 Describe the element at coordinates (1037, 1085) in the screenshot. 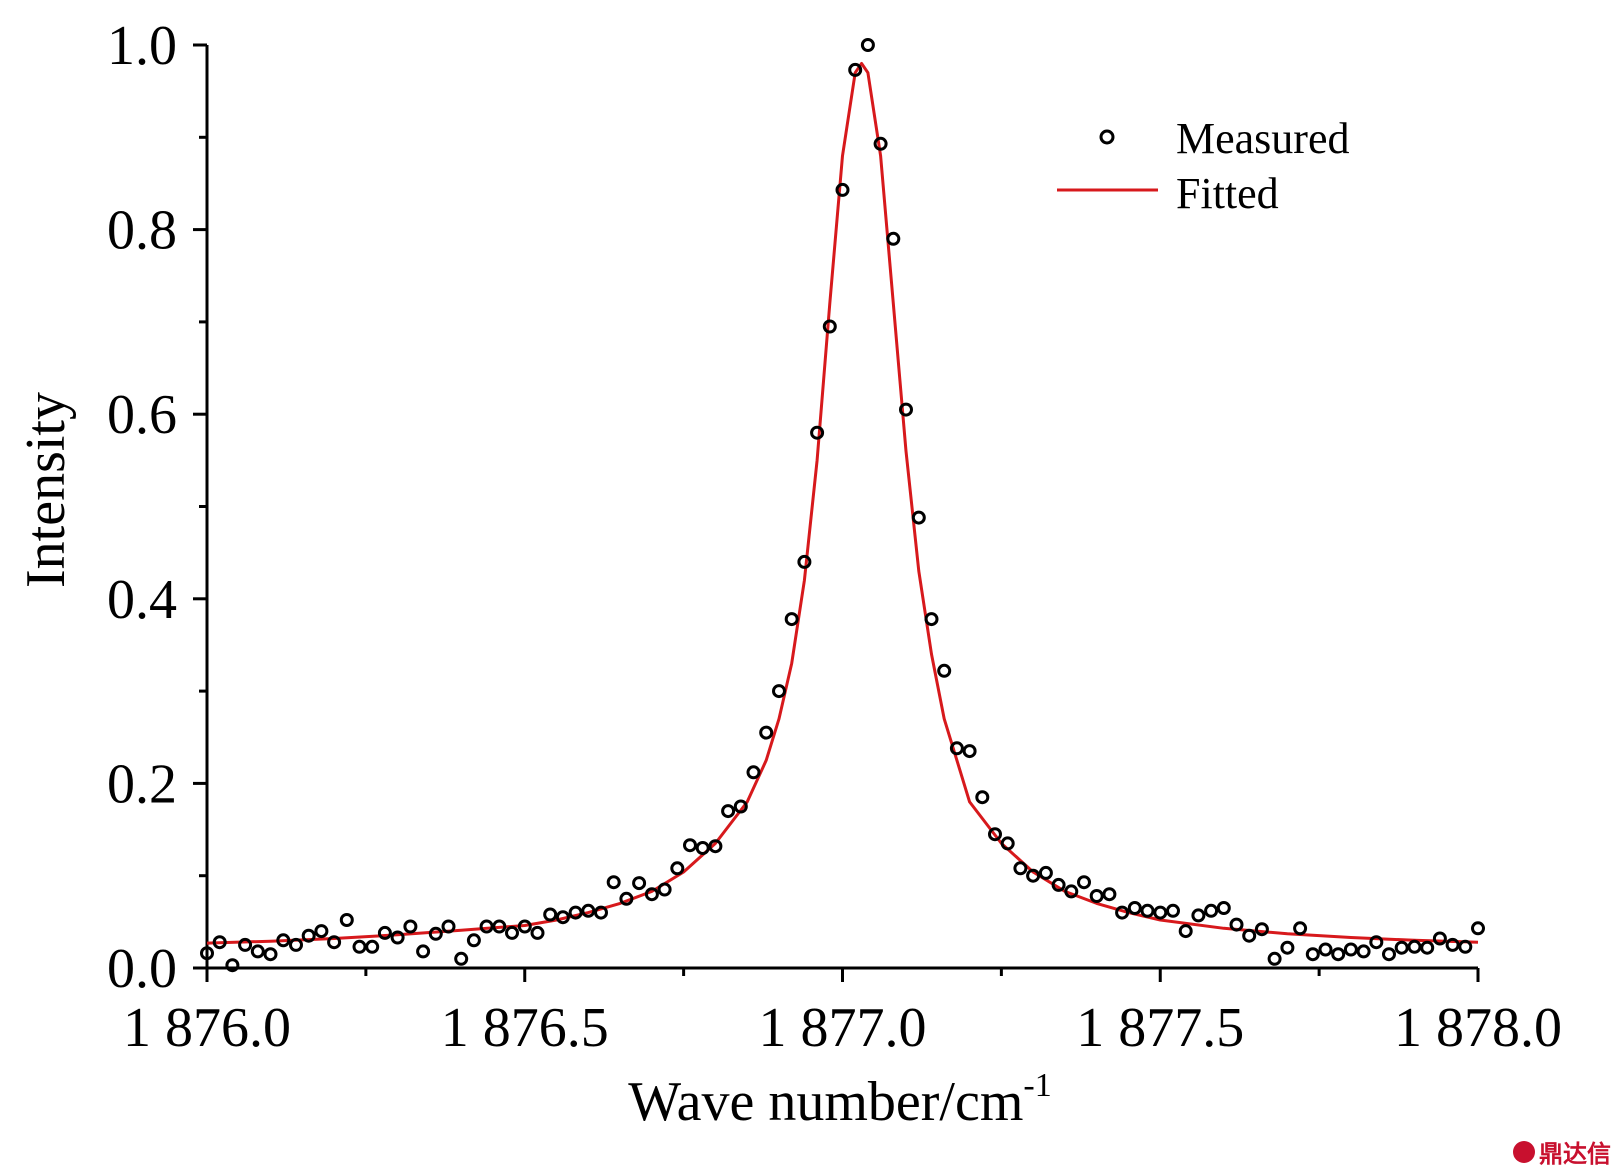

I see `x-axis-title-superscript: -1` at that location.